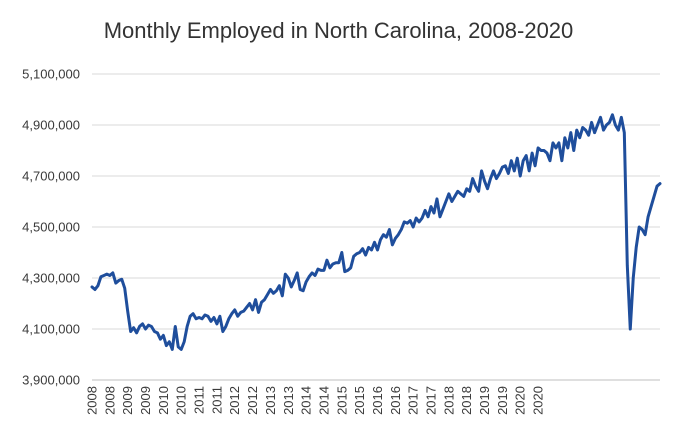 Image resolution: width=677 pixels, height=441 pixels. I want to click on y-tick-label: 4,100,000, so click(51, 329).